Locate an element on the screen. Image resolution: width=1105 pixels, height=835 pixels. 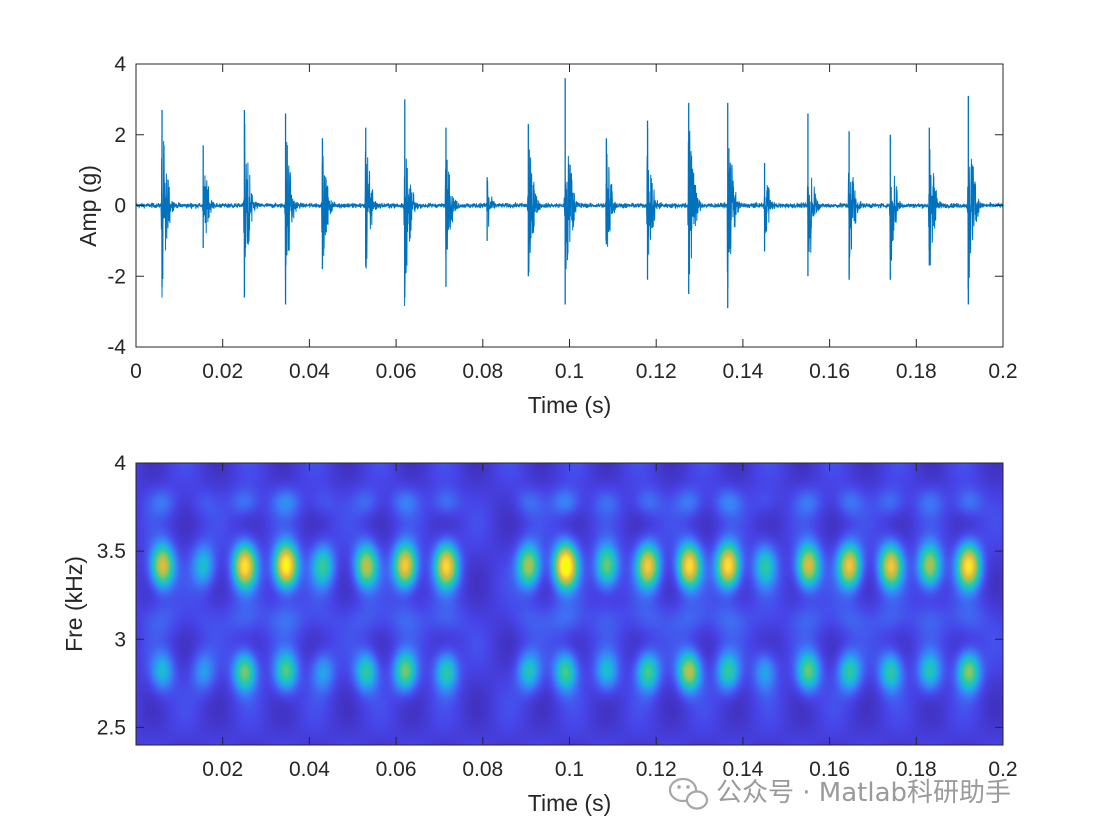
watermark-text: 公众号 · Matlab科研助手 is located at coordinates (863, 793).